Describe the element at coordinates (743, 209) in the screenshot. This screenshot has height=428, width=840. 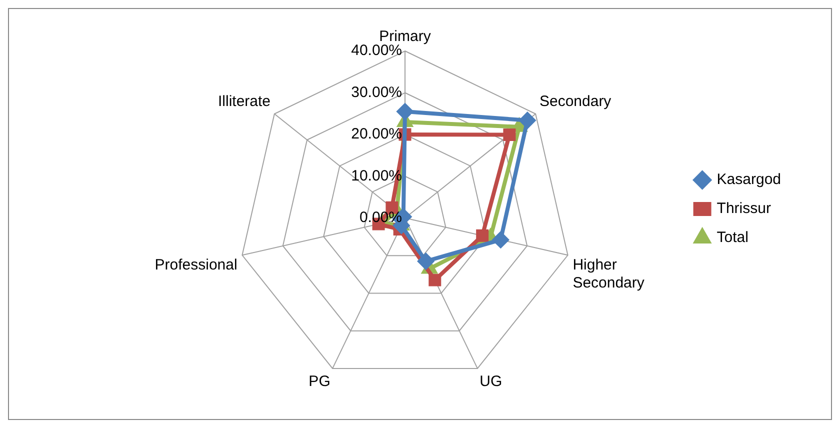
I see `legend-label: Thrissur` at that location.